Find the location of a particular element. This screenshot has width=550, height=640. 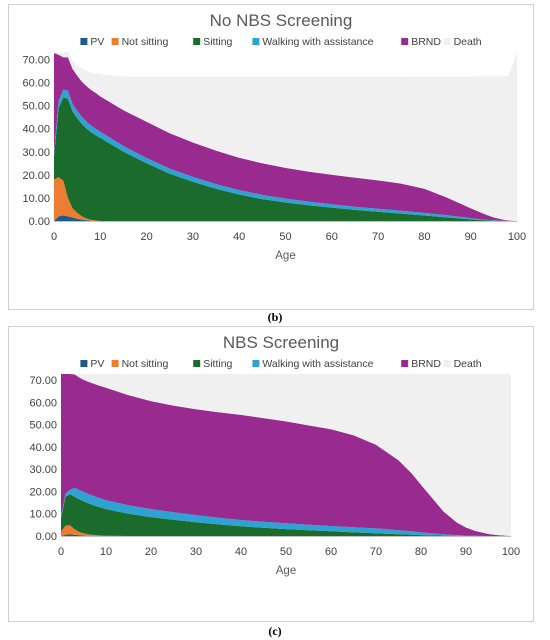

area-walking-with-assistance is located at coordinates (286, 511).